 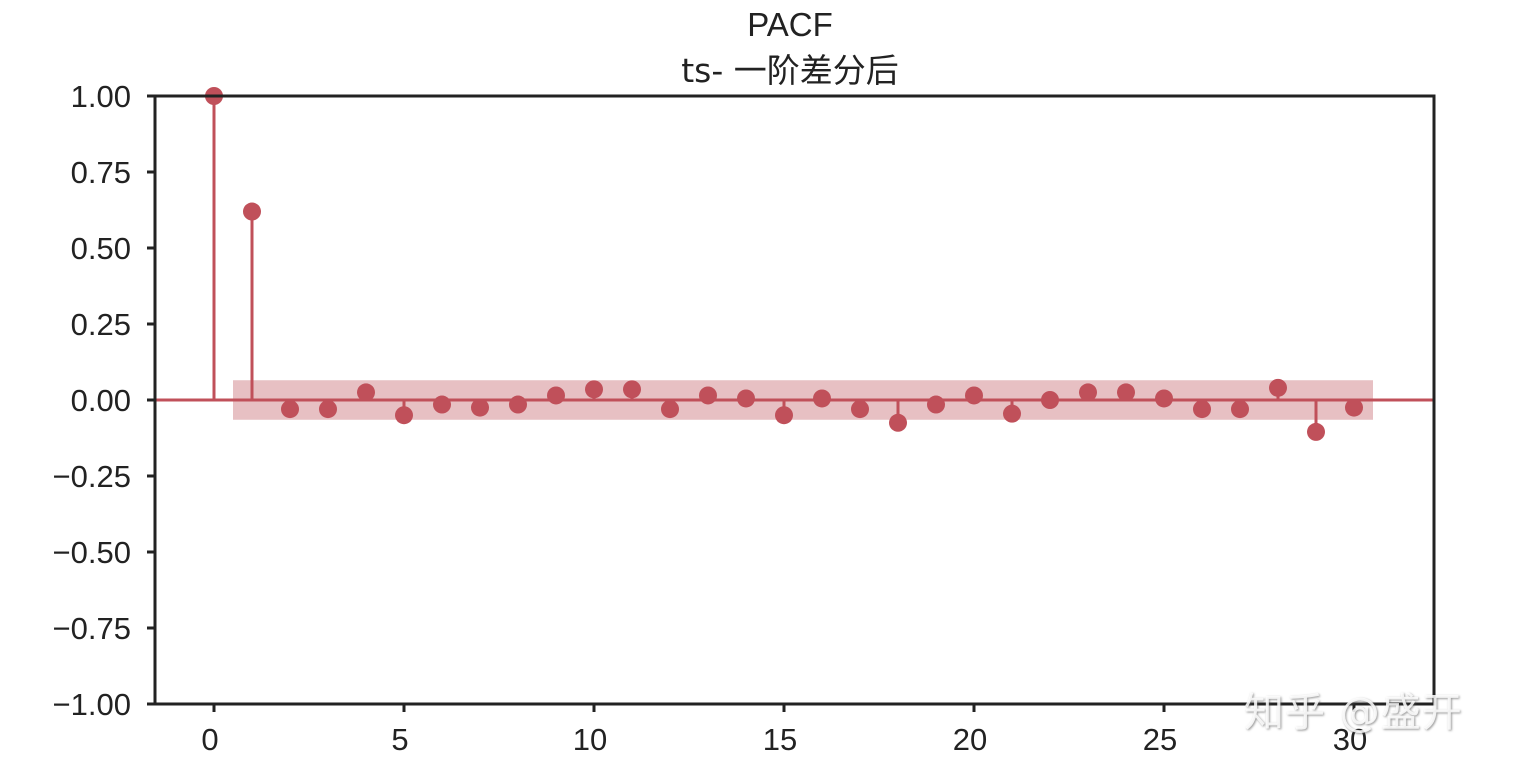 What do you see at coordinates (1160, 739) in the screenshot?
I see `x-tick-label: 25` at bounding box center [1160, 739].